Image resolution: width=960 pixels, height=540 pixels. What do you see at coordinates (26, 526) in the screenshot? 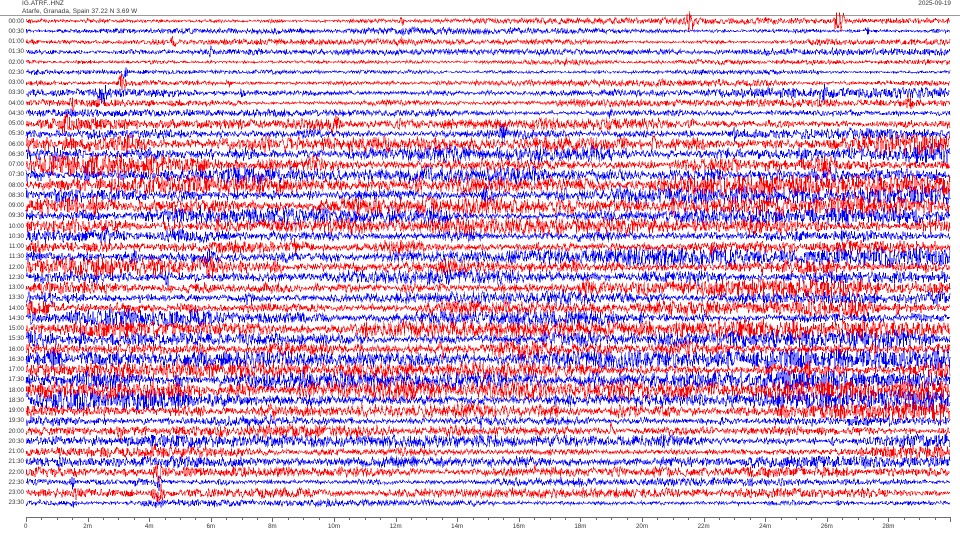
I see `x-axis-tick-label: 0` at bounding box center [26, 526].